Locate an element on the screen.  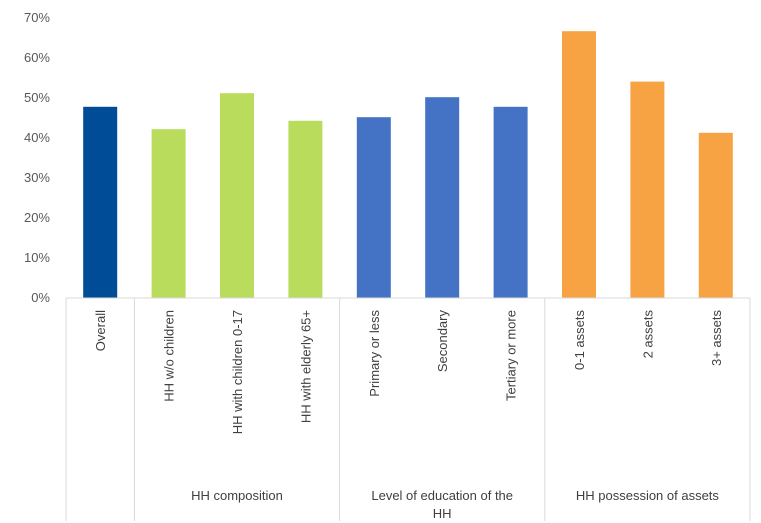
category-label: HH w/o children is located at coordinates (169, 356).